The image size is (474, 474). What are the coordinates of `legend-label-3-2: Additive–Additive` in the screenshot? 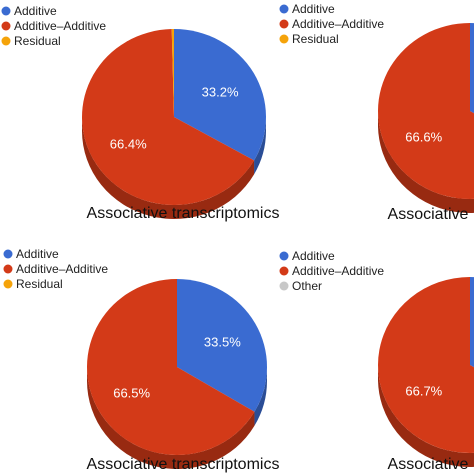 It's located at (62, 269).